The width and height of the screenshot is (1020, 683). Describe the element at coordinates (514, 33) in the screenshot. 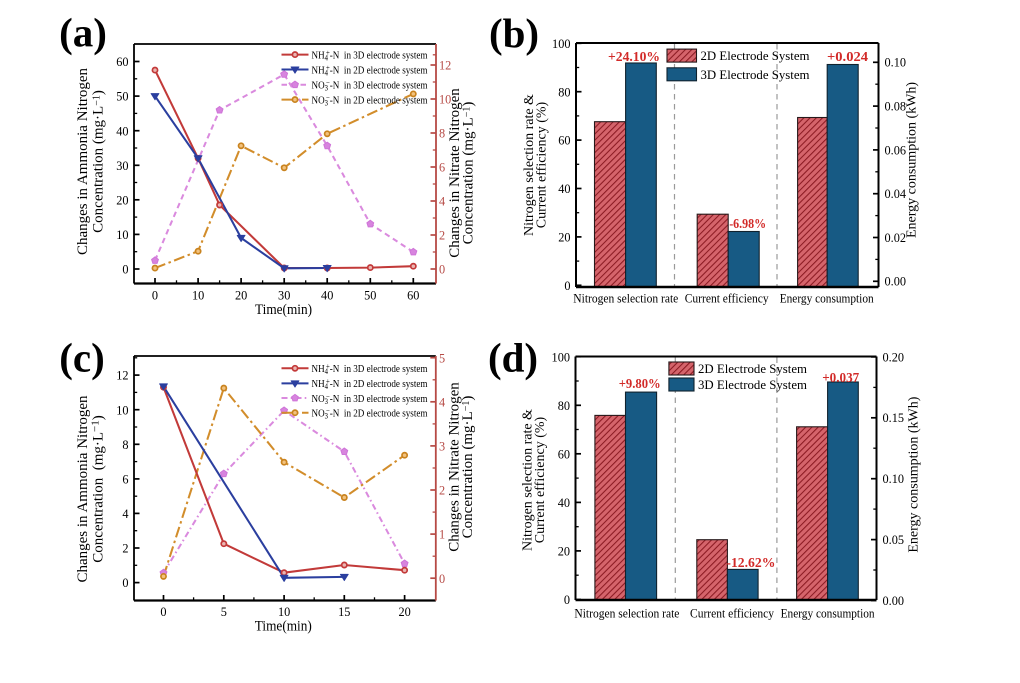

I see `svg-text: (b)` at that location.